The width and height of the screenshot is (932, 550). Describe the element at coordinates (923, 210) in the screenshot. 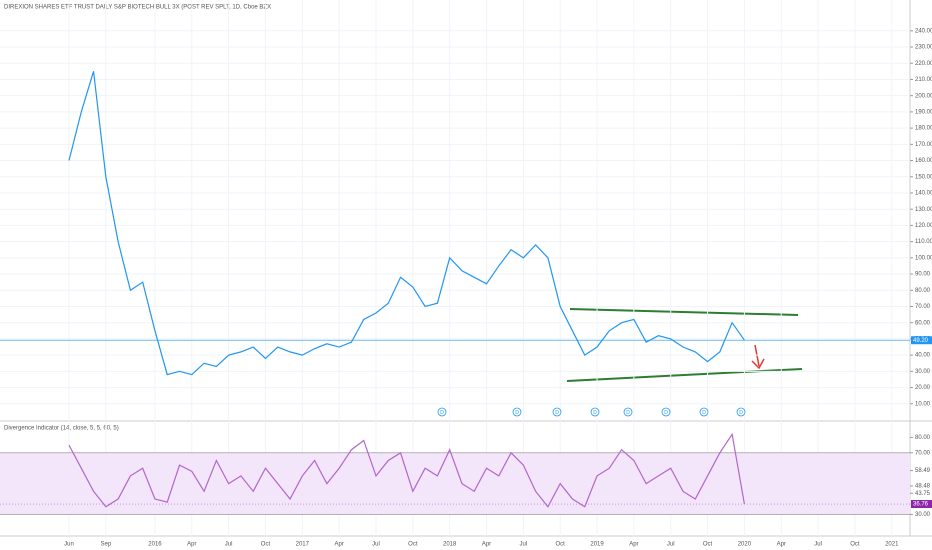

I see `y-tick-label: 130.00` at that location.